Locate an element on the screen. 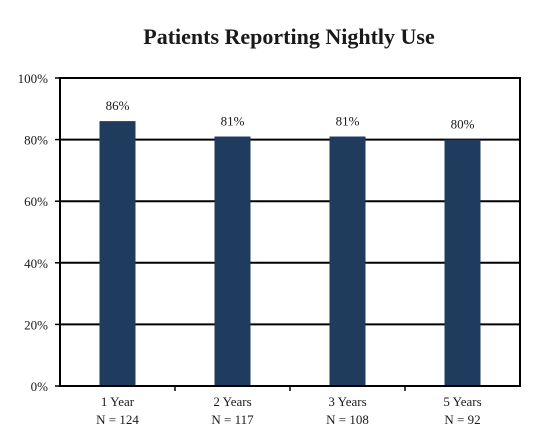  x-category-label: 1 Year is located at coordinates (118, 401).